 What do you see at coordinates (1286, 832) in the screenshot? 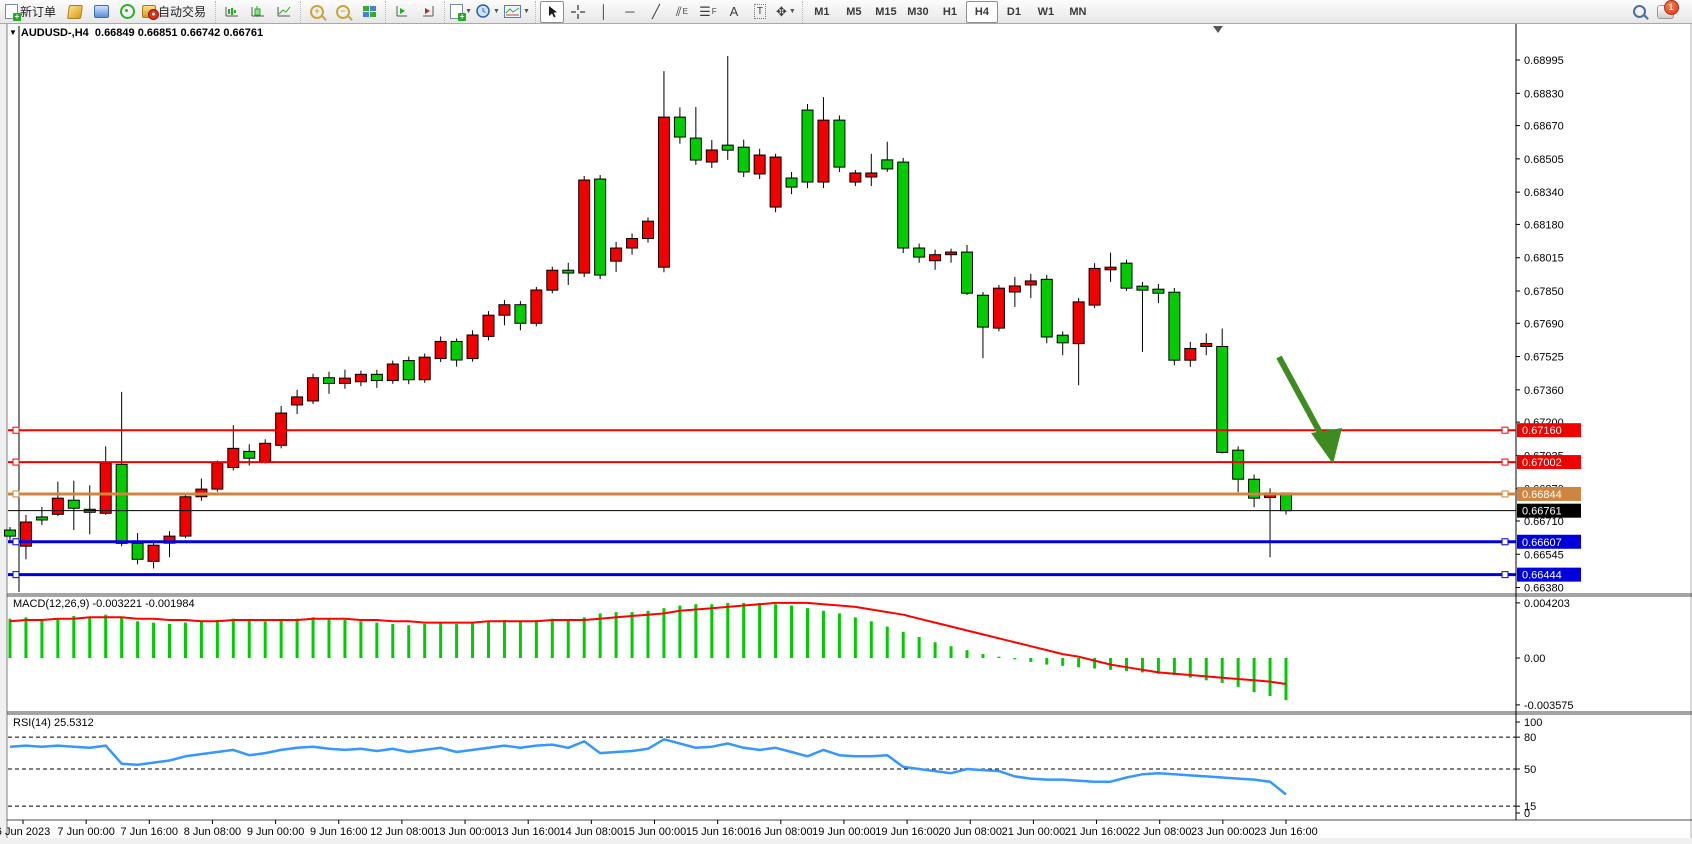
I see `svg-text: 23 Jun 16:00` at bounding box center [1286, 832].